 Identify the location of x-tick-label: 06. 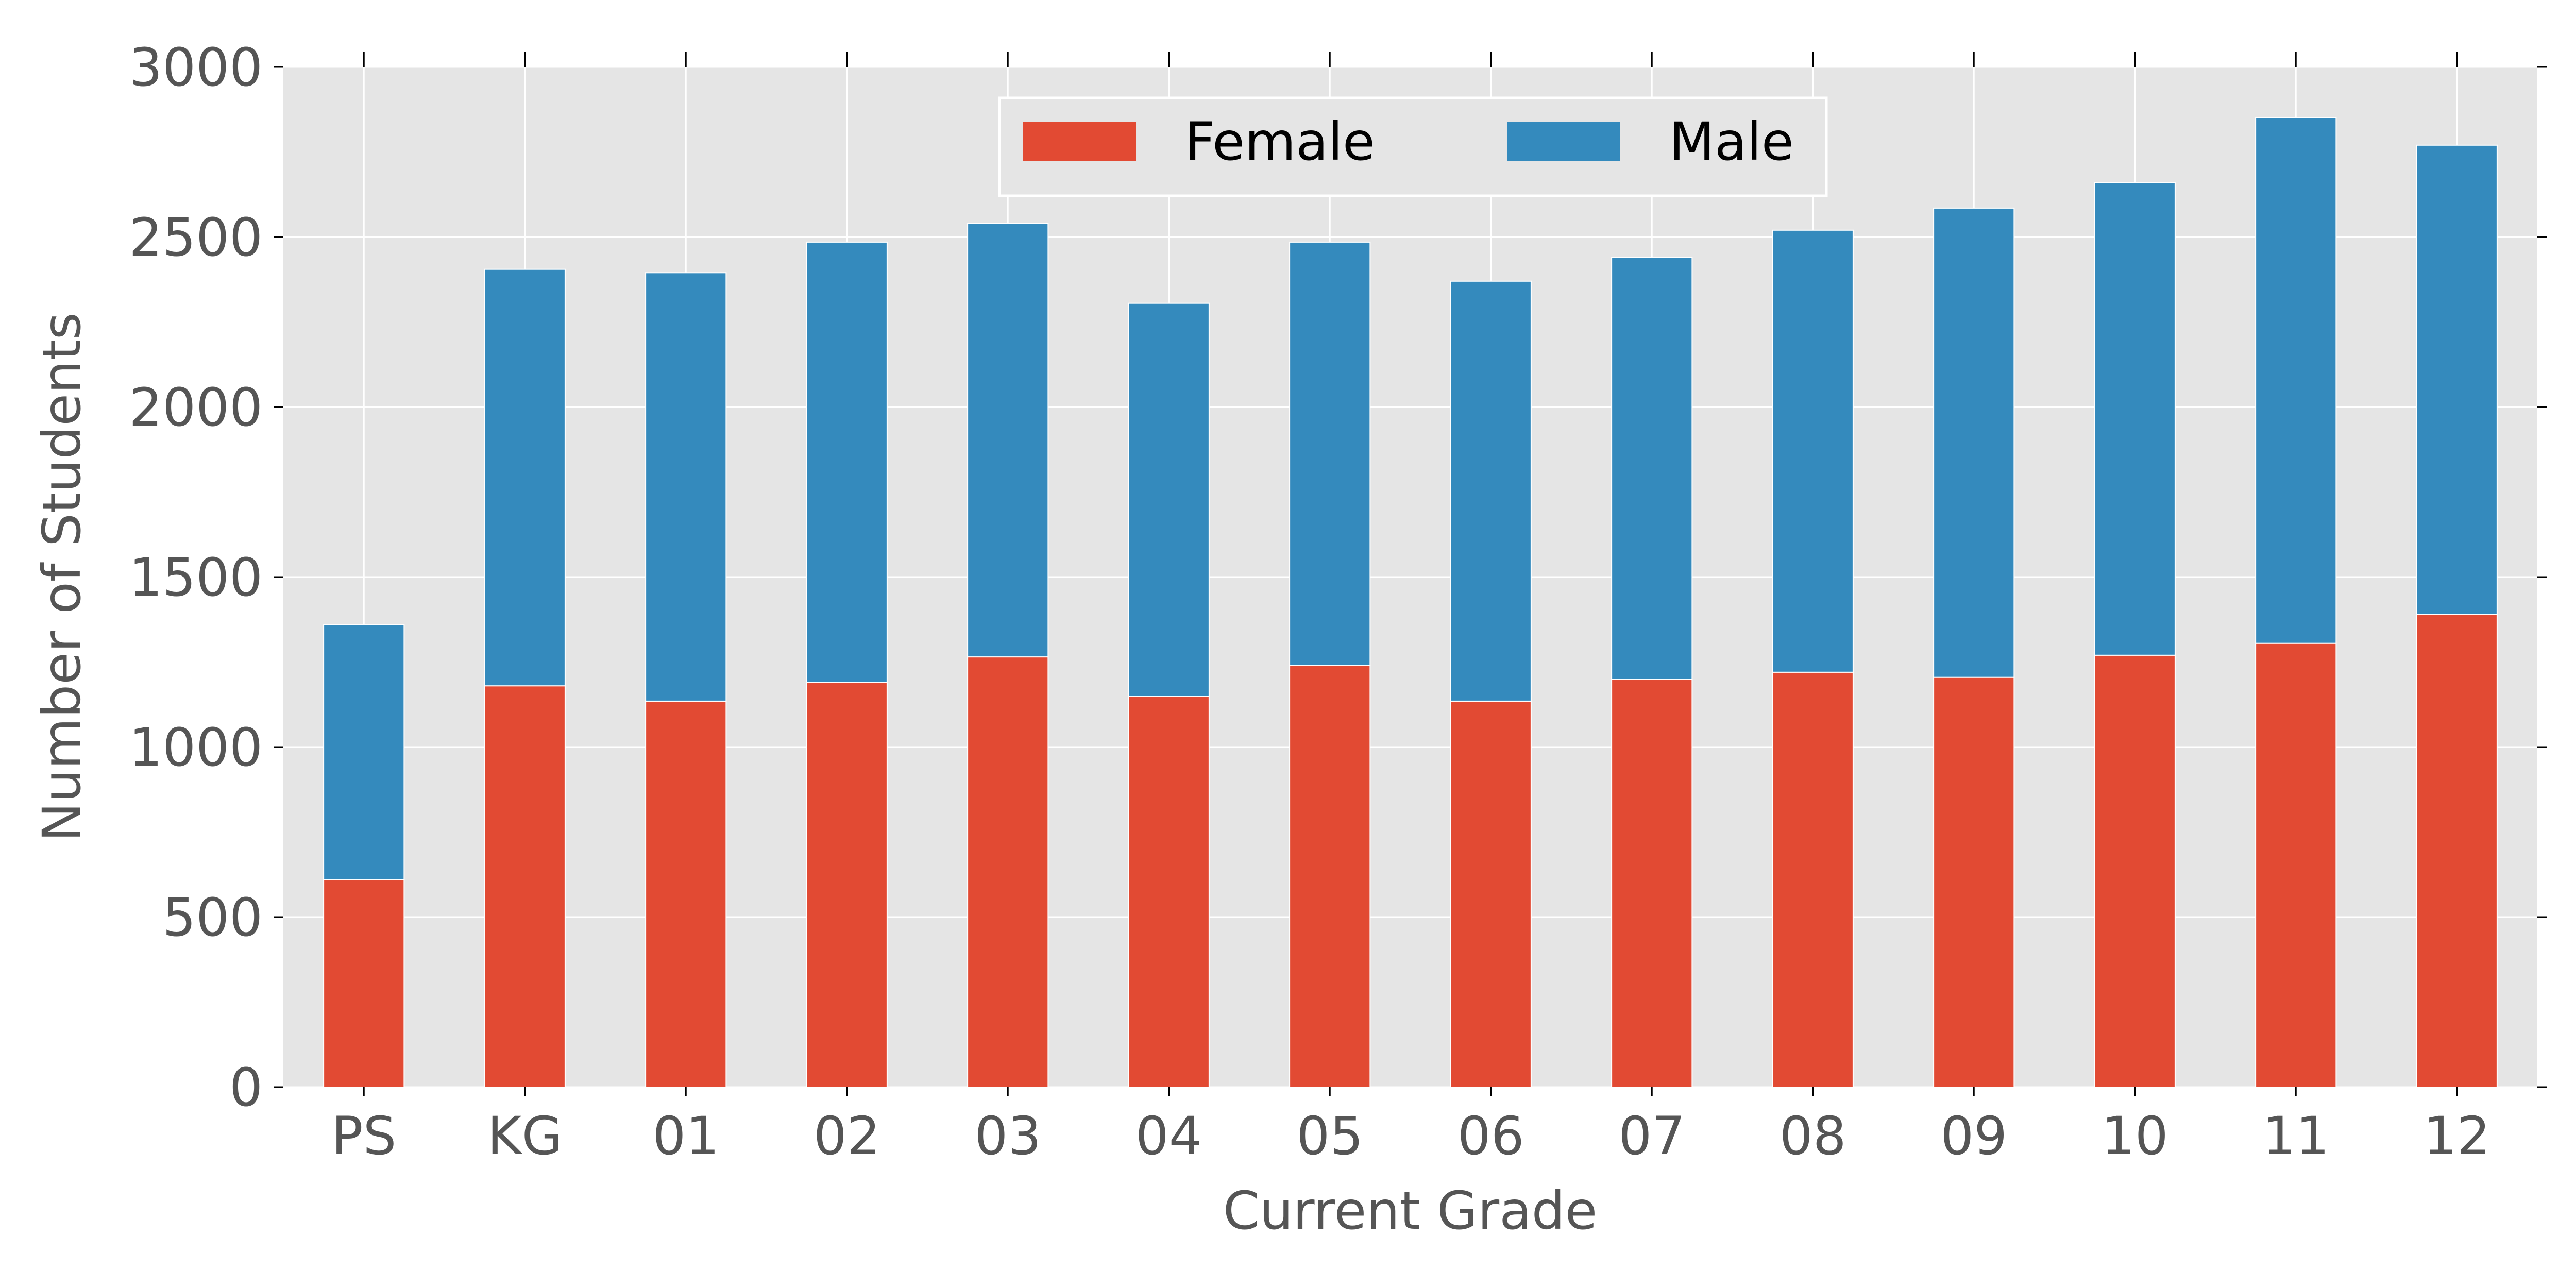
(1491, 1136).